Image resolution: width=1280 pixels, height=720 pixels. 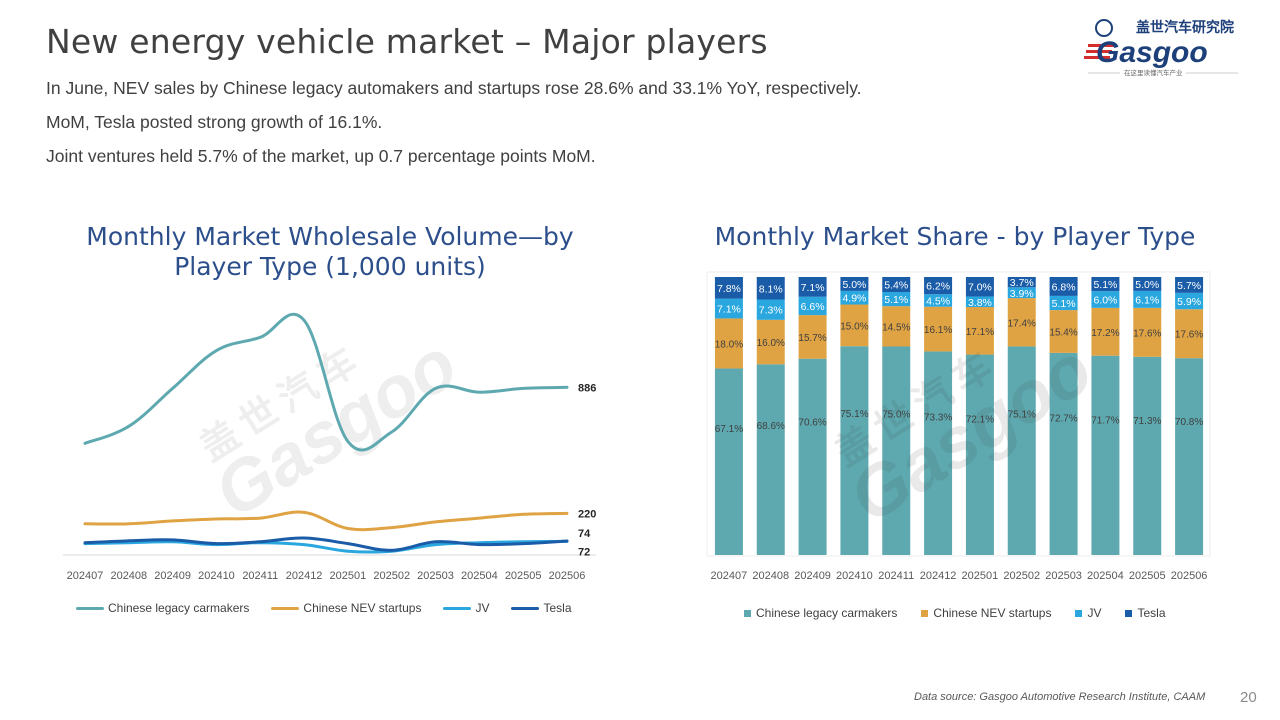 I want to click on x-tick-label: 202505, so click(x=1147, y=576).